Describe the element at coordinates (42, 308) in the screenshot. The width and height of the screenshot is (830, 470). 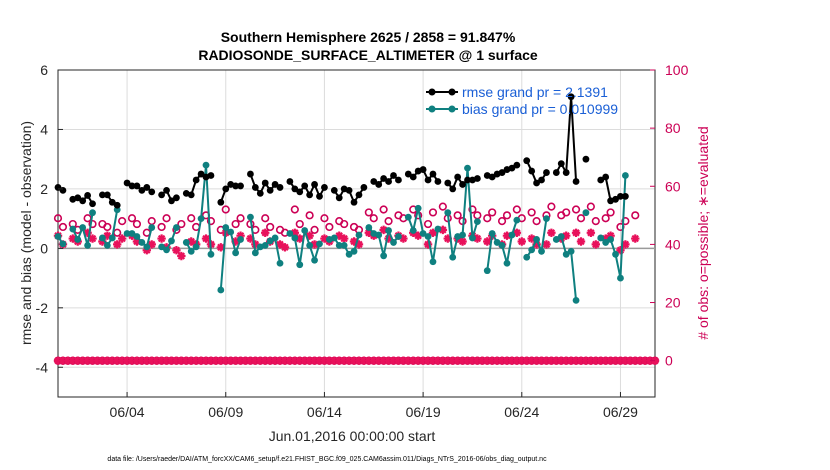
I see `y-tick-label: -2` at that location.